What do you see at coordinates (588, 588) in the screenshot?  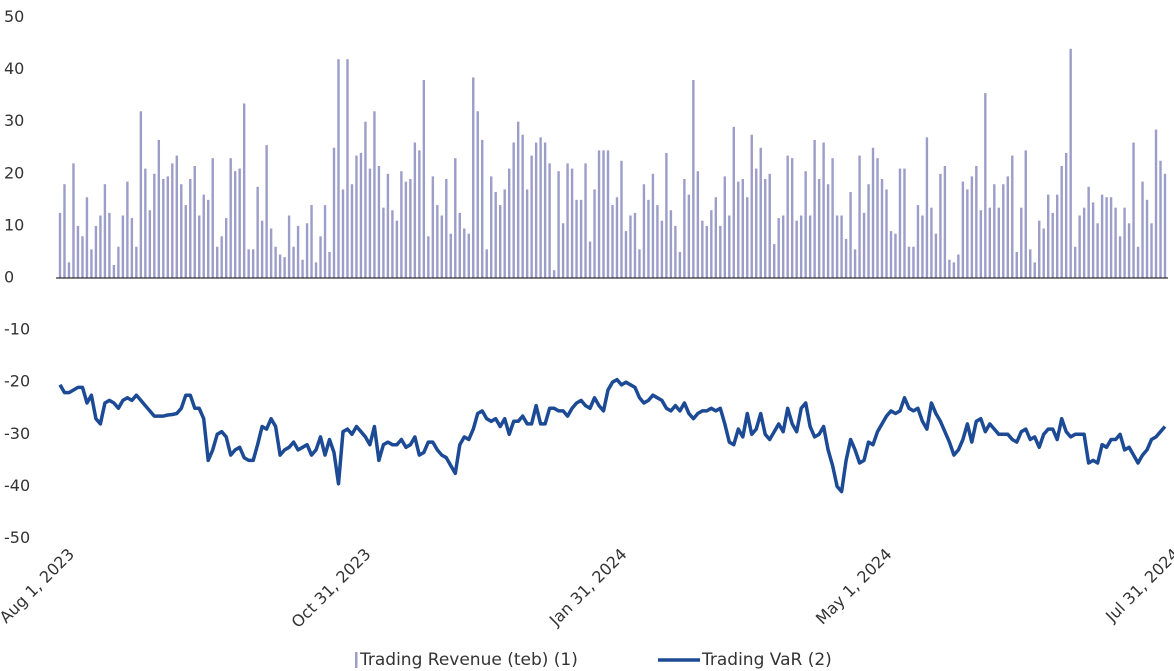 I see `x-tick-label: Jan 31, 2024` at bounding box center [588, 588].